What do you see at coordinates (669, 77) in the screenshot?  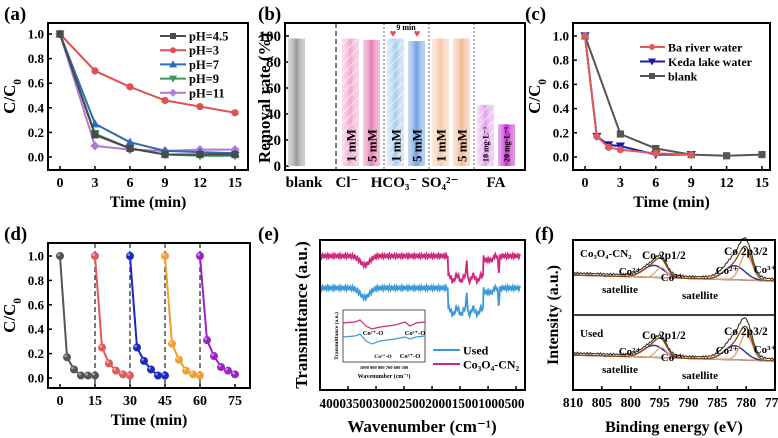 I see `legend-item: blank` at bounding box center [669, 77].